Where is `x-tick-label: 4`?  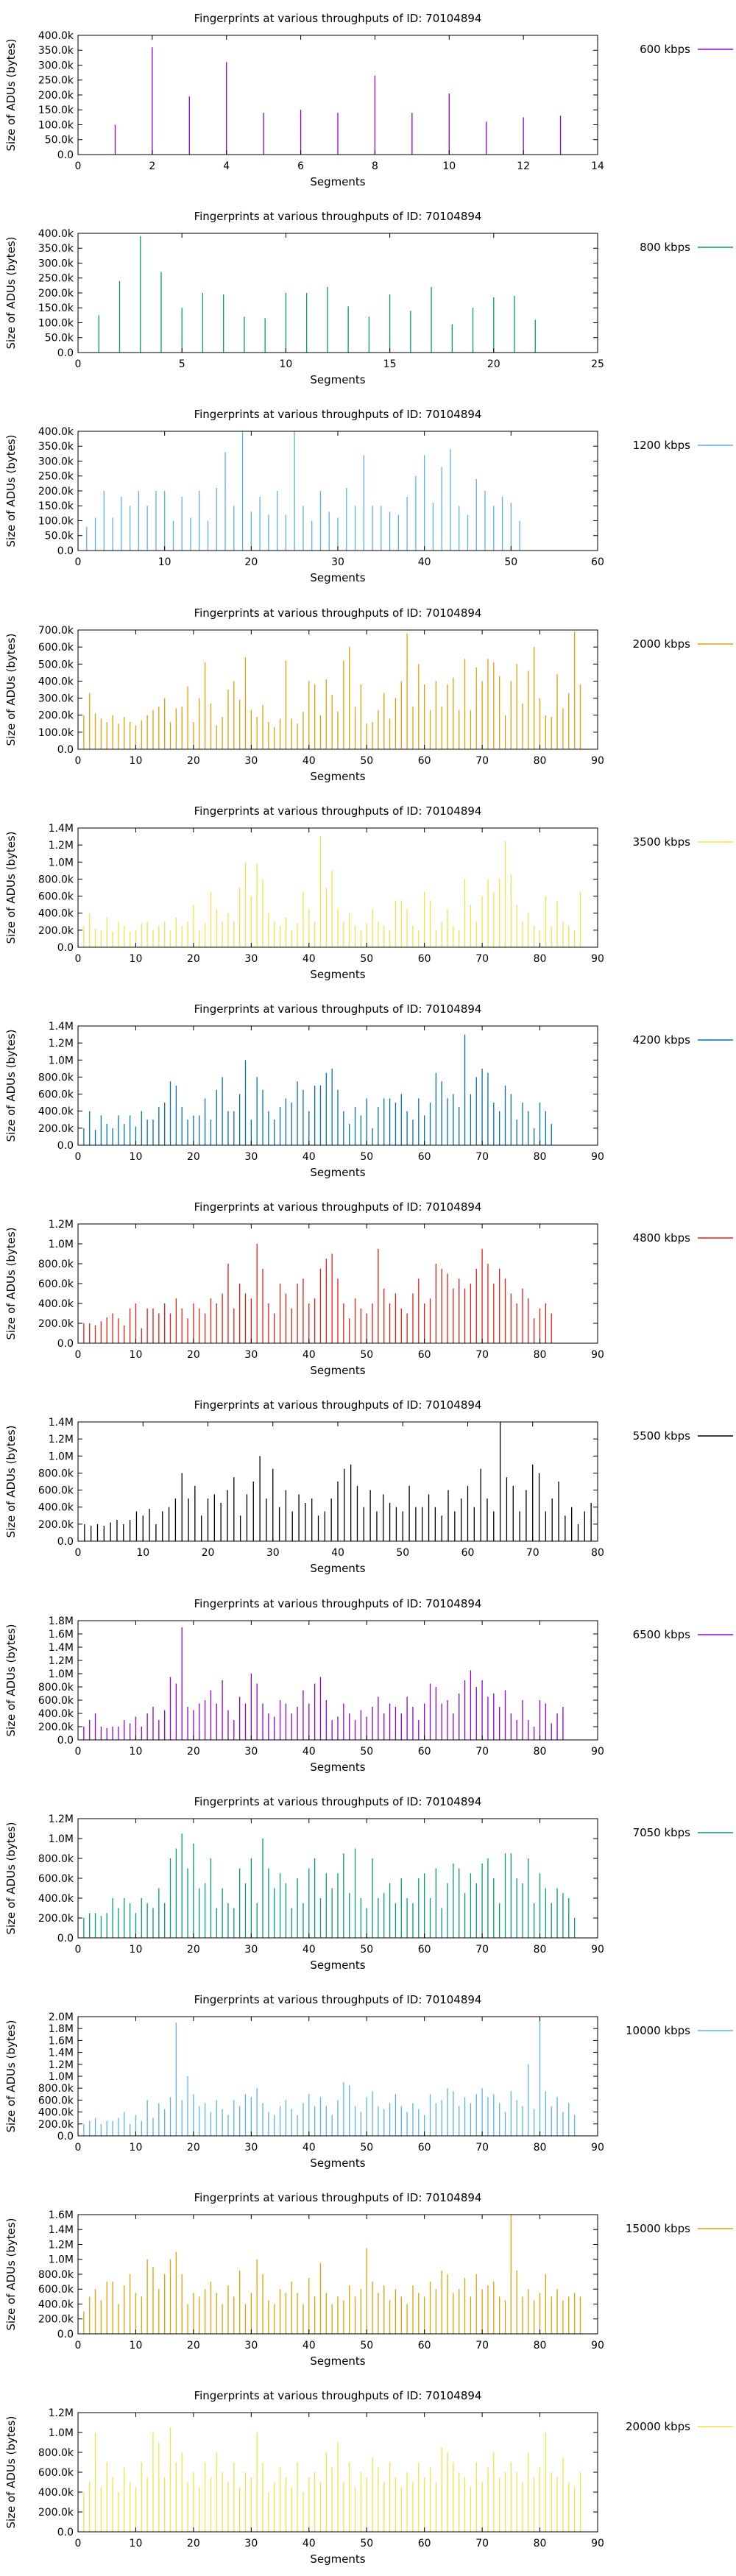 x-tick-label: 4 is located at coordinates (226, 166).